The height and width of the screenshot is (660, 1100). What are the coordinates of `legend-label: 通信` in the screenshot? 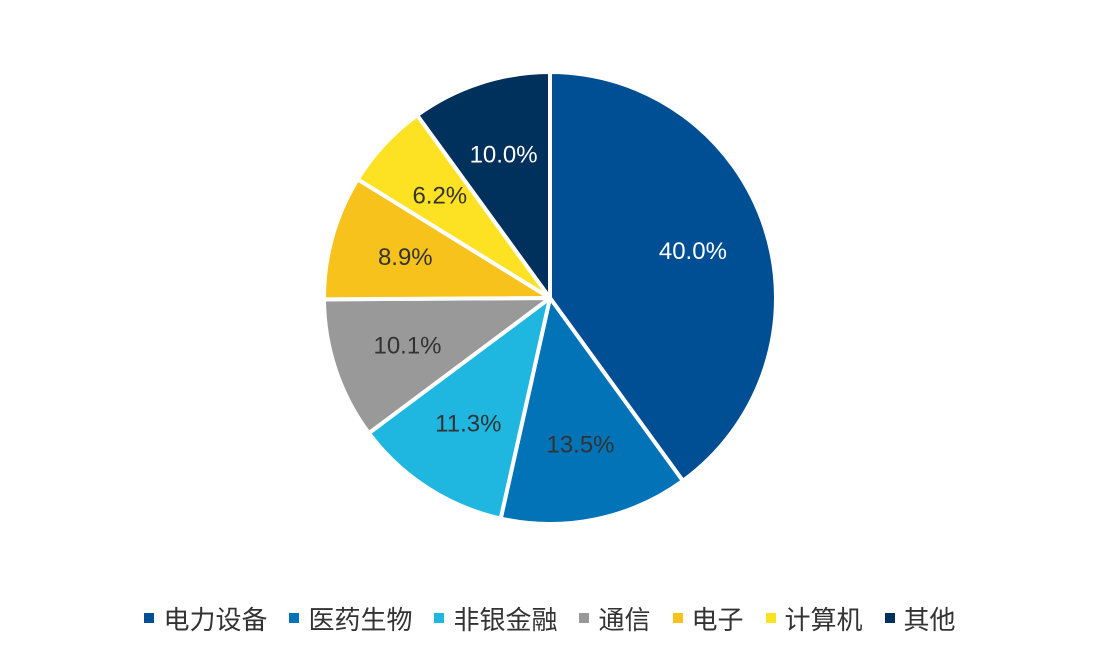 It's located at (624, 620).